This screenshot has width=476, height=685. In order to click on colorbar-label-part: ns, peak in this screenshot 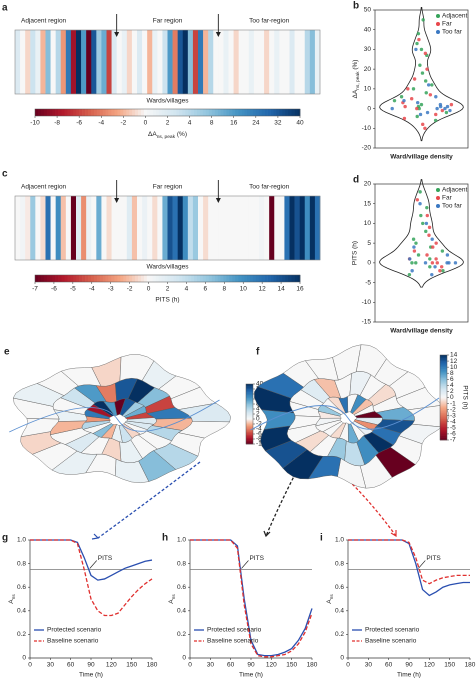, I will do `click(166, 137)`.